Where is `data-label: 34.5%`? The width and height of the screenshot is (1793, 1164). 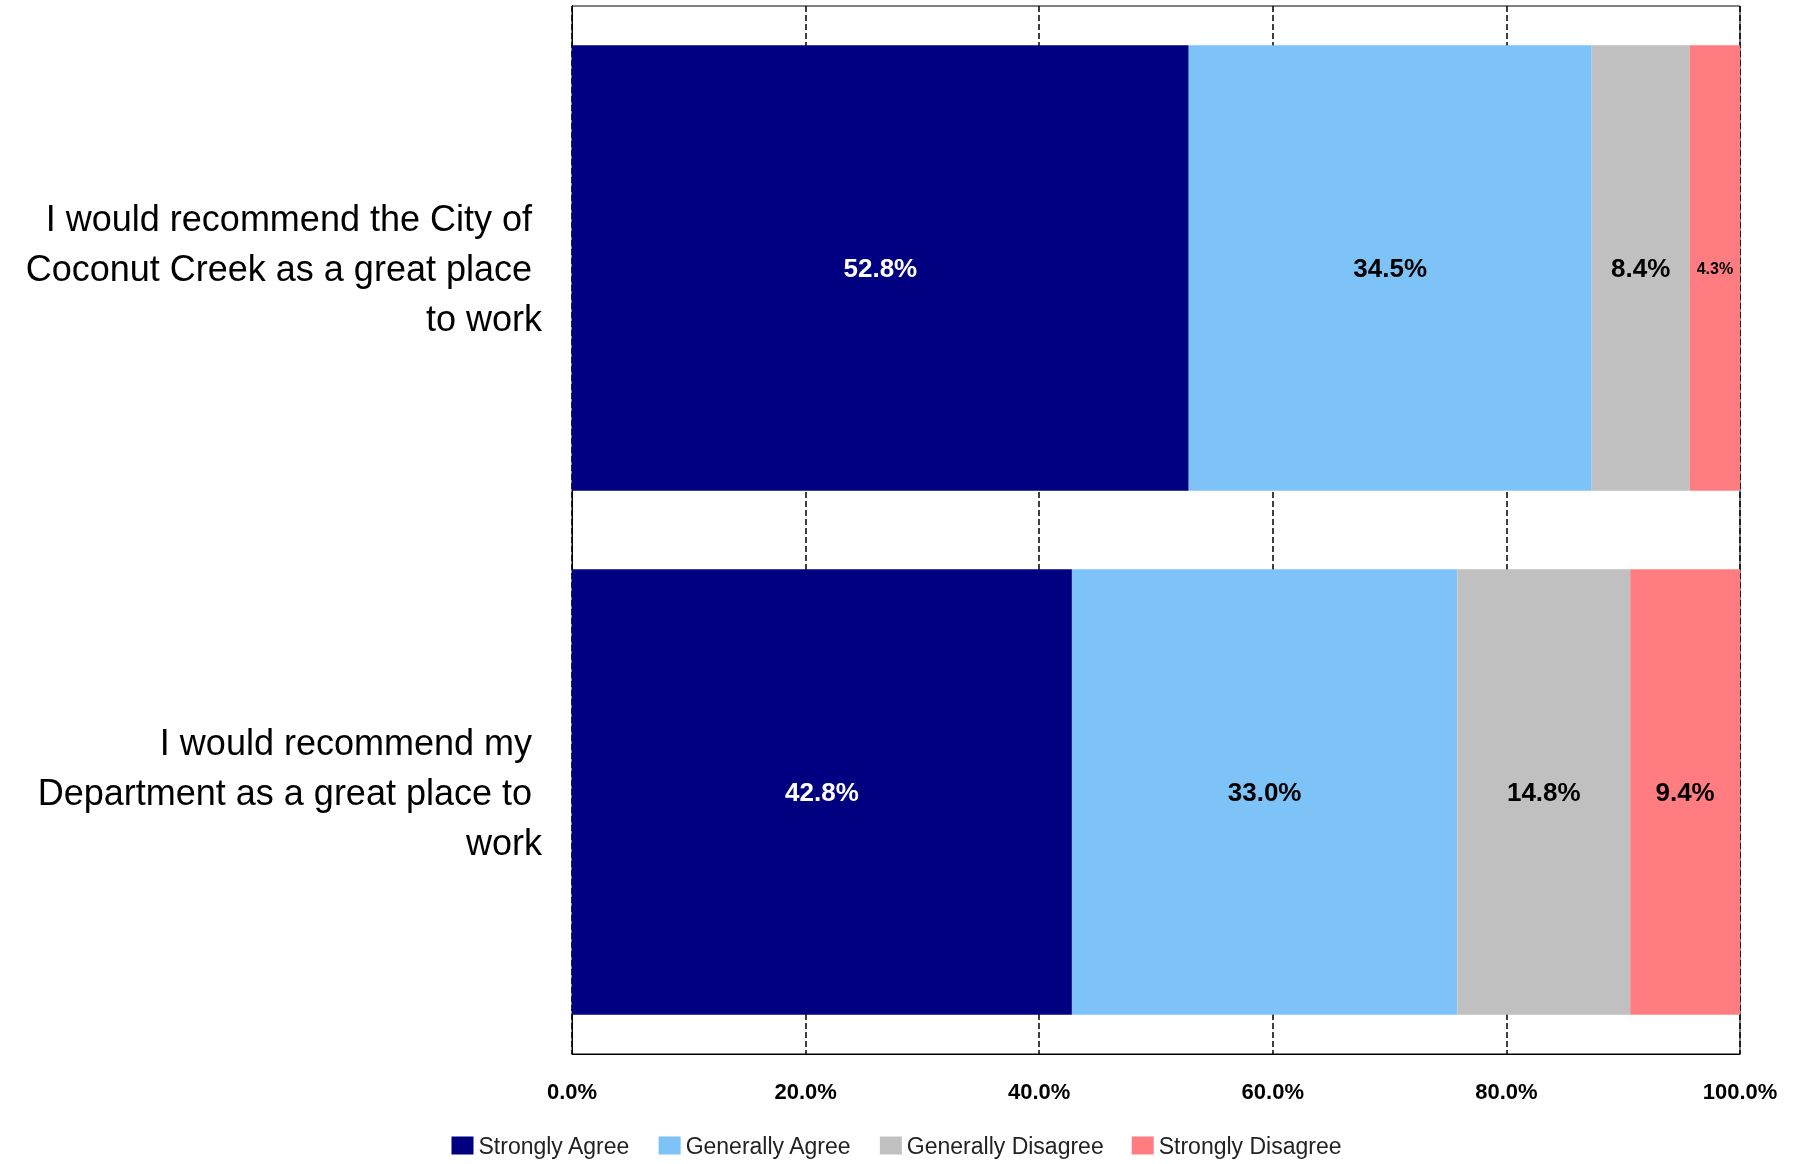 data-label: 34.5% is located at coordinates (1390, 268).